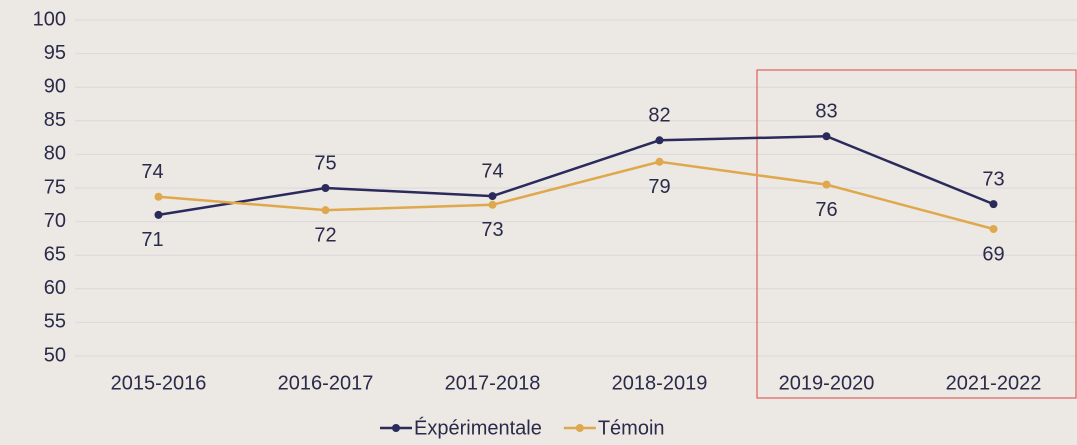 The width and height of the screenshot is (1077, 445). Describe the element at coordinates (826, 112) in the screenshot. I see `data-label: 83` at that location.